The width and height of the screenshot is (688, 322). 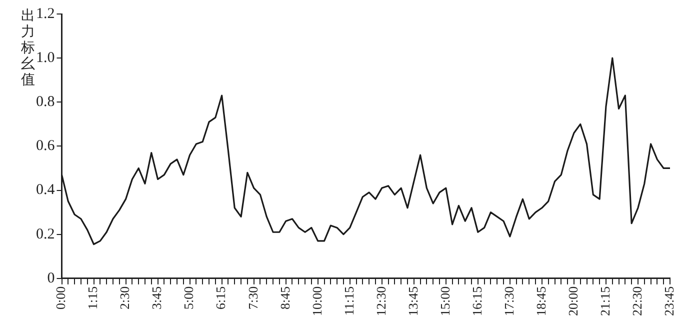 What do you see at coordinates (156, 298) in the screenshot?
I see `x-tick-label: 3:45` at bounding box center [156, 298].